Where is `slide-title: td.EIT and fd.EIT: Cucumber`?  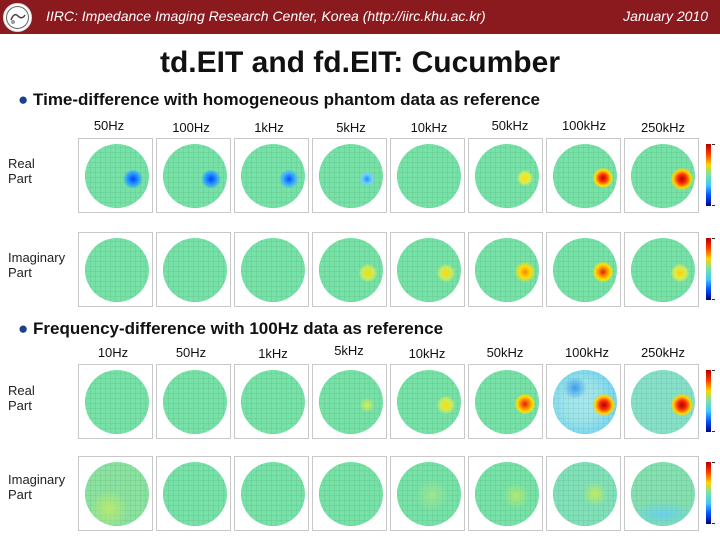
slide-title: td.EIT and fd.EIT: Cucumber is located at coordinates (359, 62).